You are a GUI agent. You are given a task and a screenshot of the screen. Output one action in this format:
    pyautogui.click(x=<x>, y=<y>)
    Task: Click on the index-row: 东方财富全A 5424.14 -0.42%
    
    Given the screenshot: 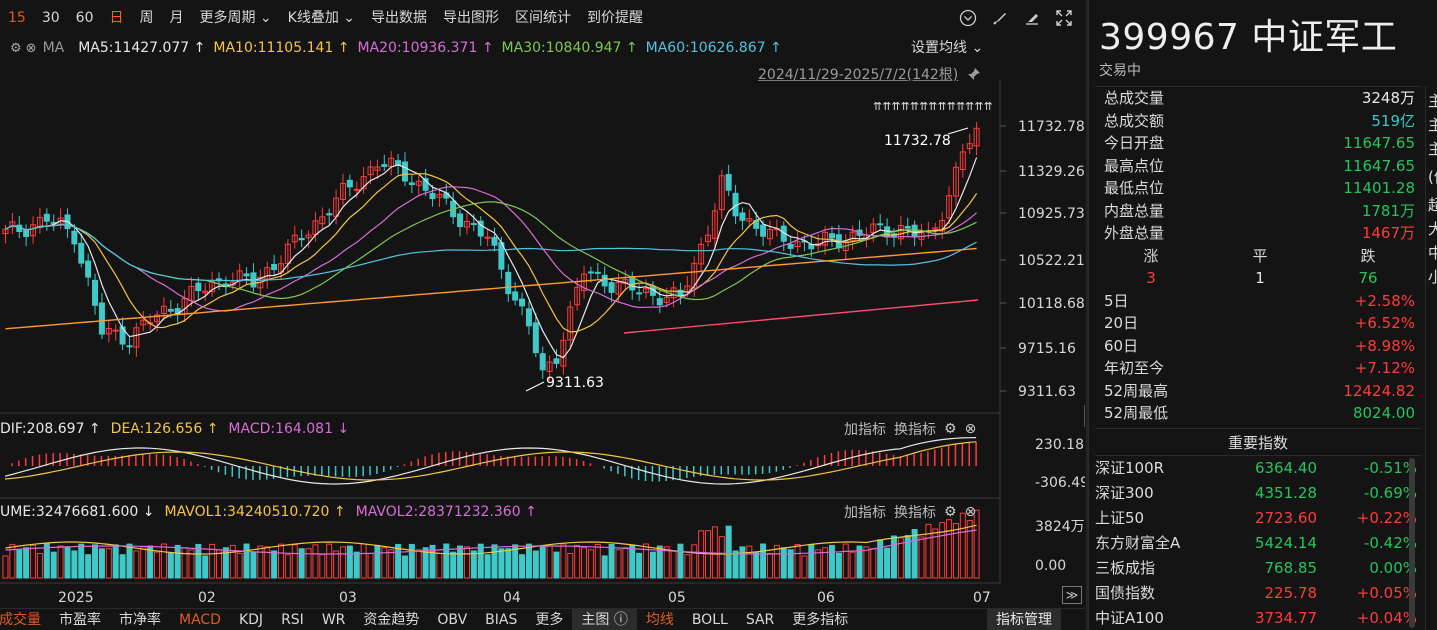 What is the action you would take?
    pyautogui.click(x=1258, y=543)
    